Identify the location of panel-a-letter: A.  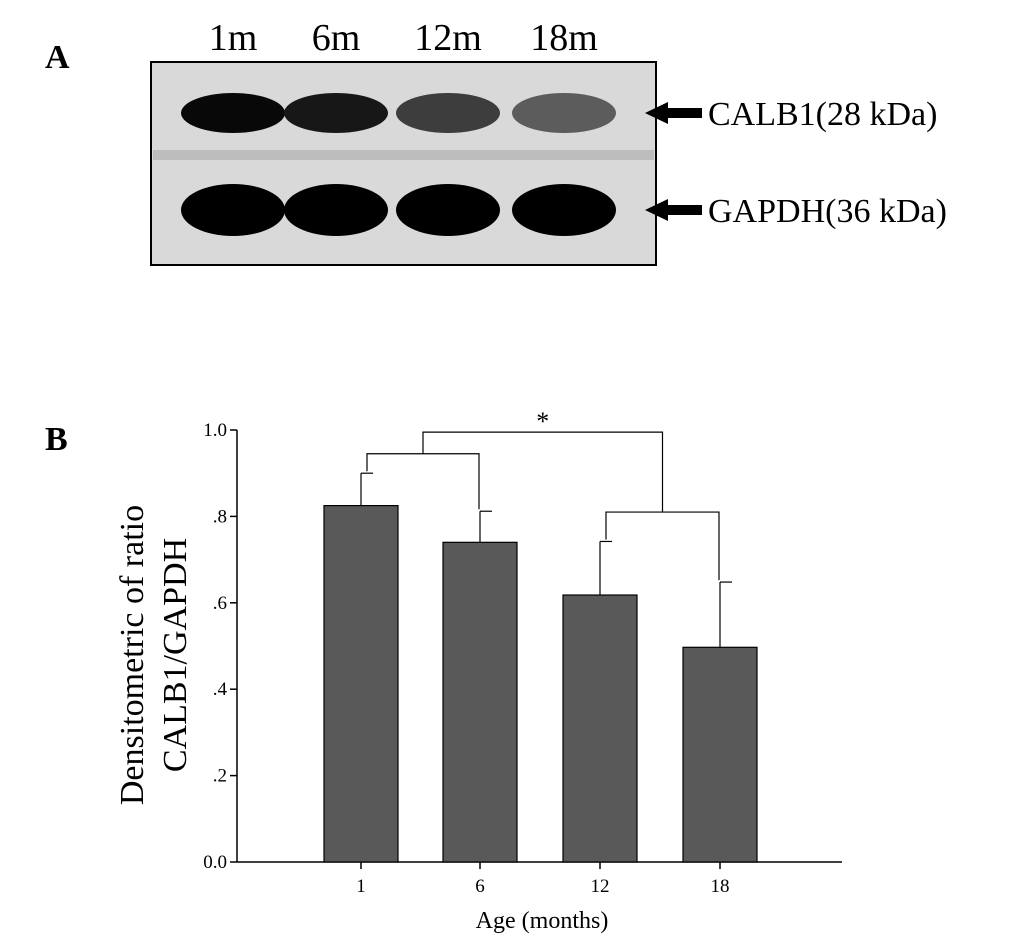
(57, 57).